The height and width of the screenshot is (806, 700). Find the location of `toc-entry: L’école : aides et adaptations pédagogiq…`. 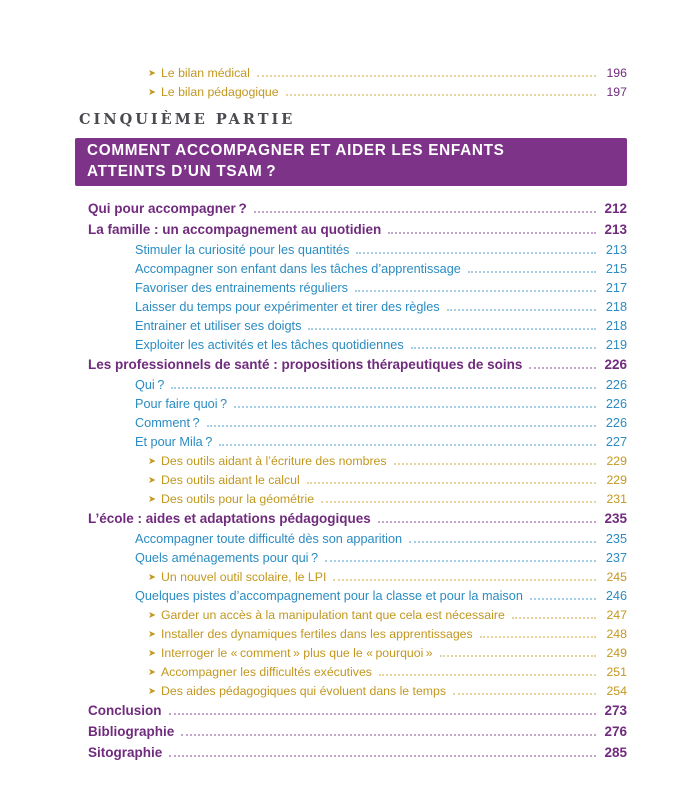

toc-entry: L’école : aides et adaptations pédagogiq… is located at coordinates (351, 518).